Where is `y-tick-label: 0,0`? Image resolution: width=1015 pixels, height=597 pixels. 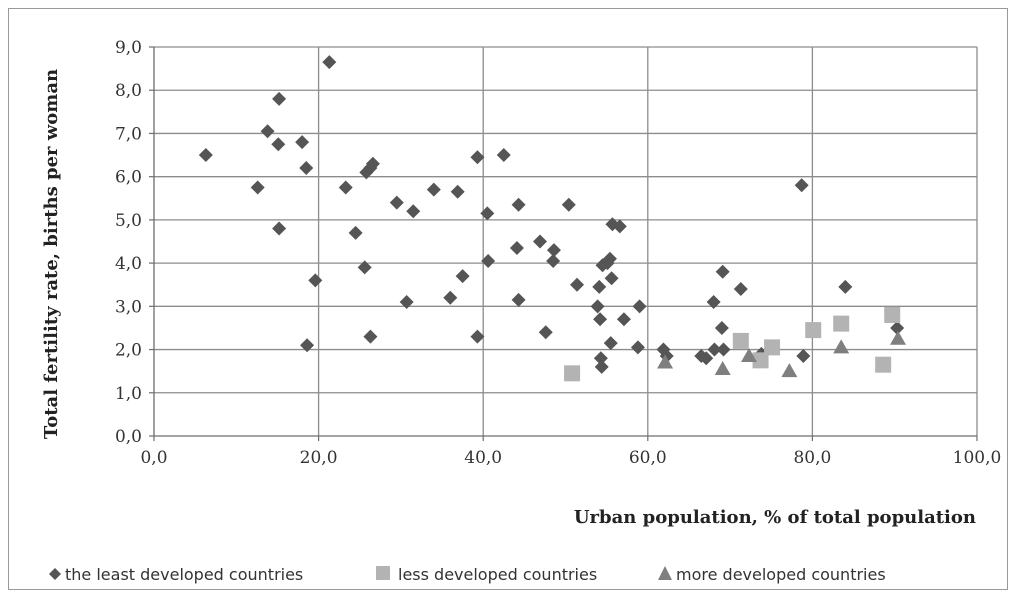
y-tick-label: 0,0 is located at coordinates (128, 437).